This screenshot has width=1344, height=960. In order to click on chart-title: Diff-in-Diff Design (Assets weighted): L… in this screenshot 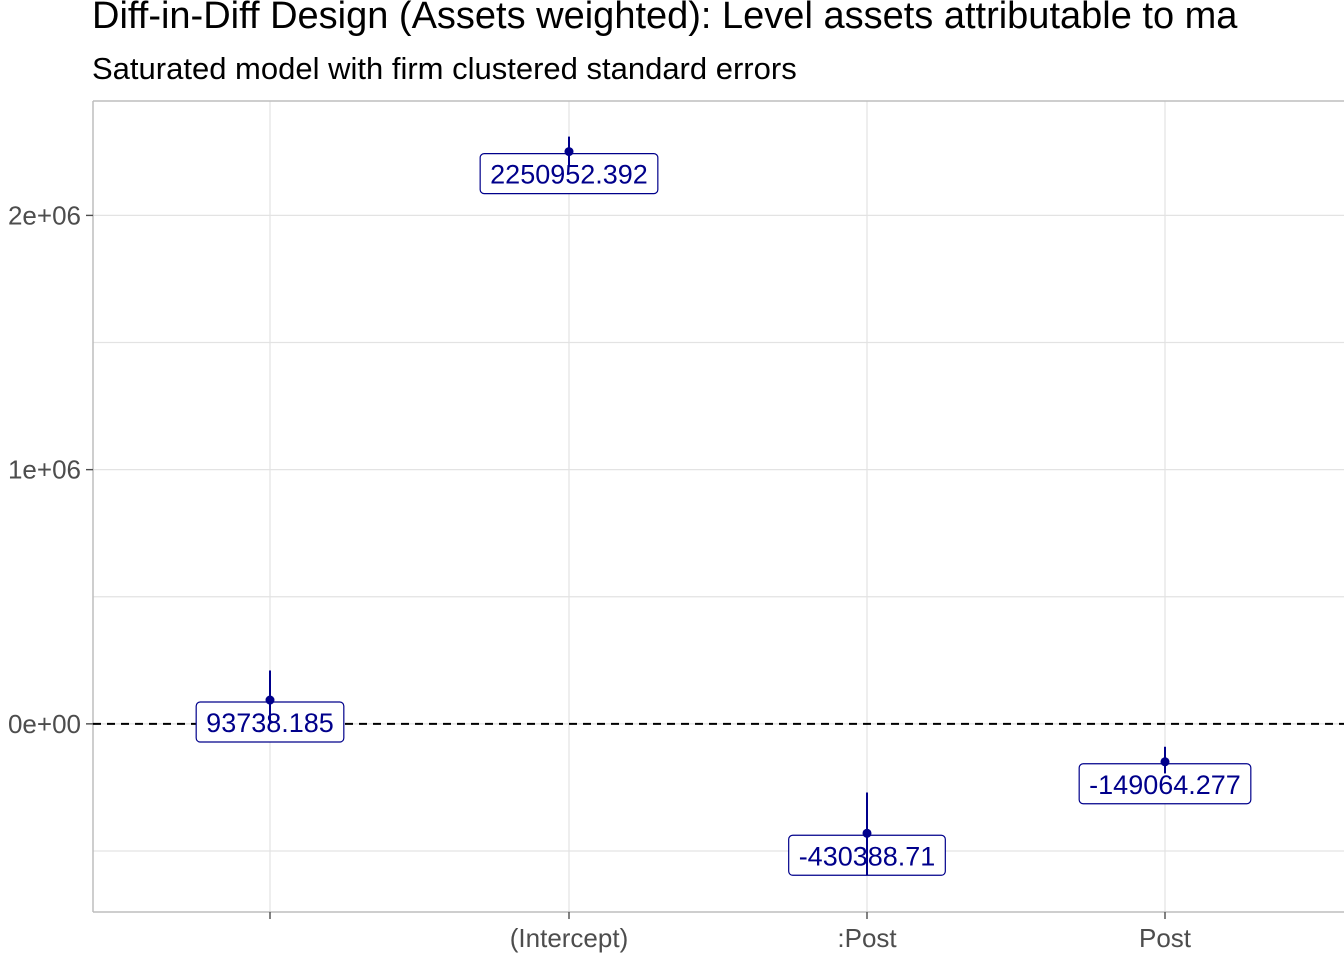, I will do `click(665, 18)`.